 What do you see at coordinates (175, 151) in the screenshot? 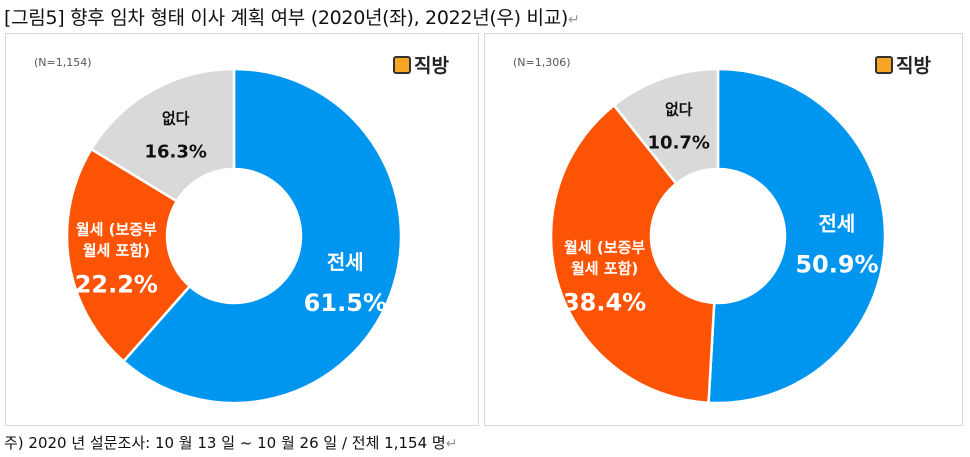
I see `slice-value-label: 16.3%` at bounding box center [175, 151].